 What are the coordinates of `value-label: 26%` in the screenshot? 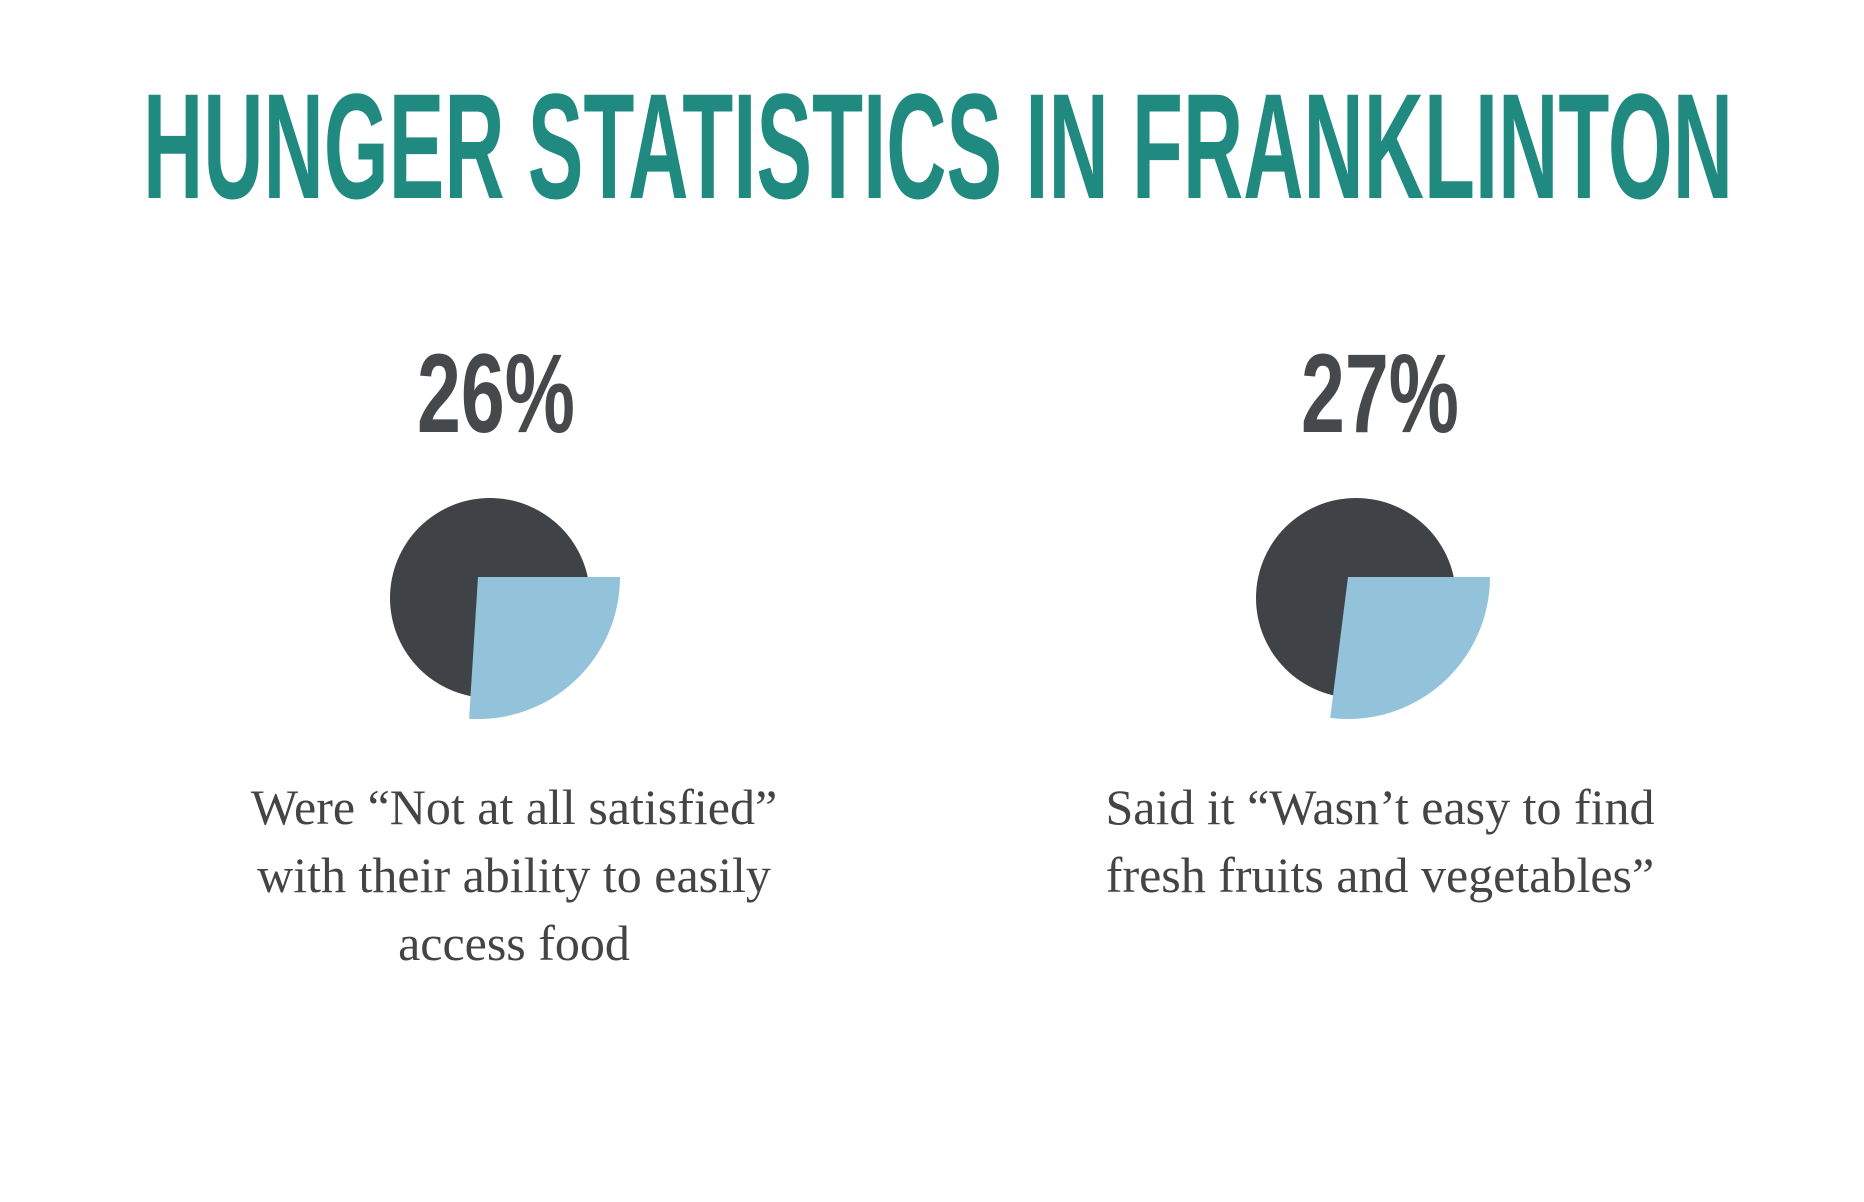 It's located at (496, 393).